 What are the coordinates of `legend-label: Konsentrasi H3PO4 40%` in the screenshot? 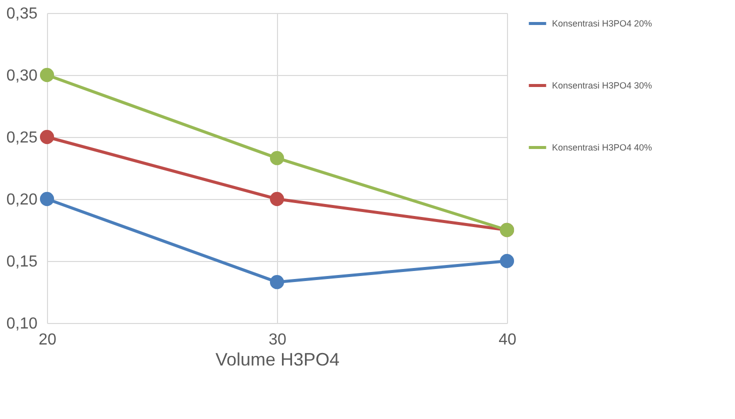 It's located at (602, 147).